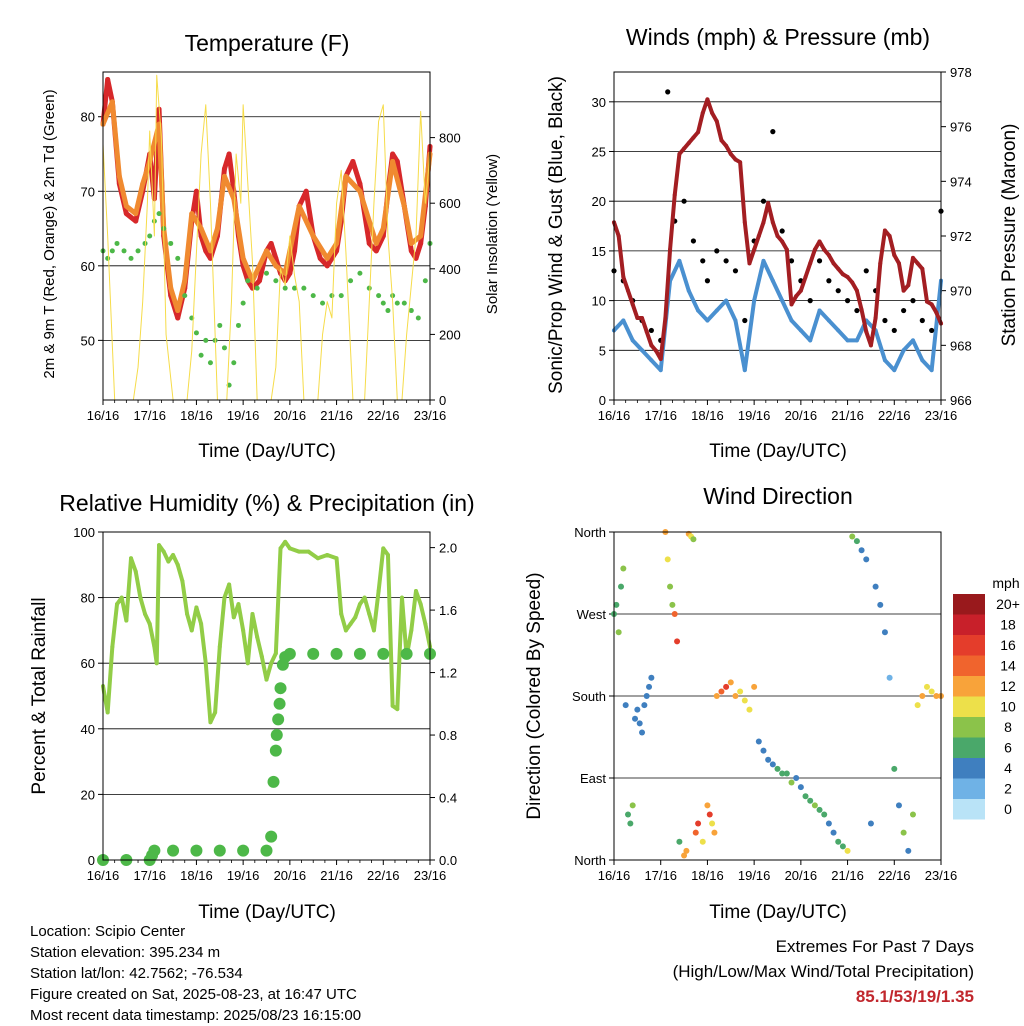  I want to click on x-tick-label: 21/16, so click(336, 415).